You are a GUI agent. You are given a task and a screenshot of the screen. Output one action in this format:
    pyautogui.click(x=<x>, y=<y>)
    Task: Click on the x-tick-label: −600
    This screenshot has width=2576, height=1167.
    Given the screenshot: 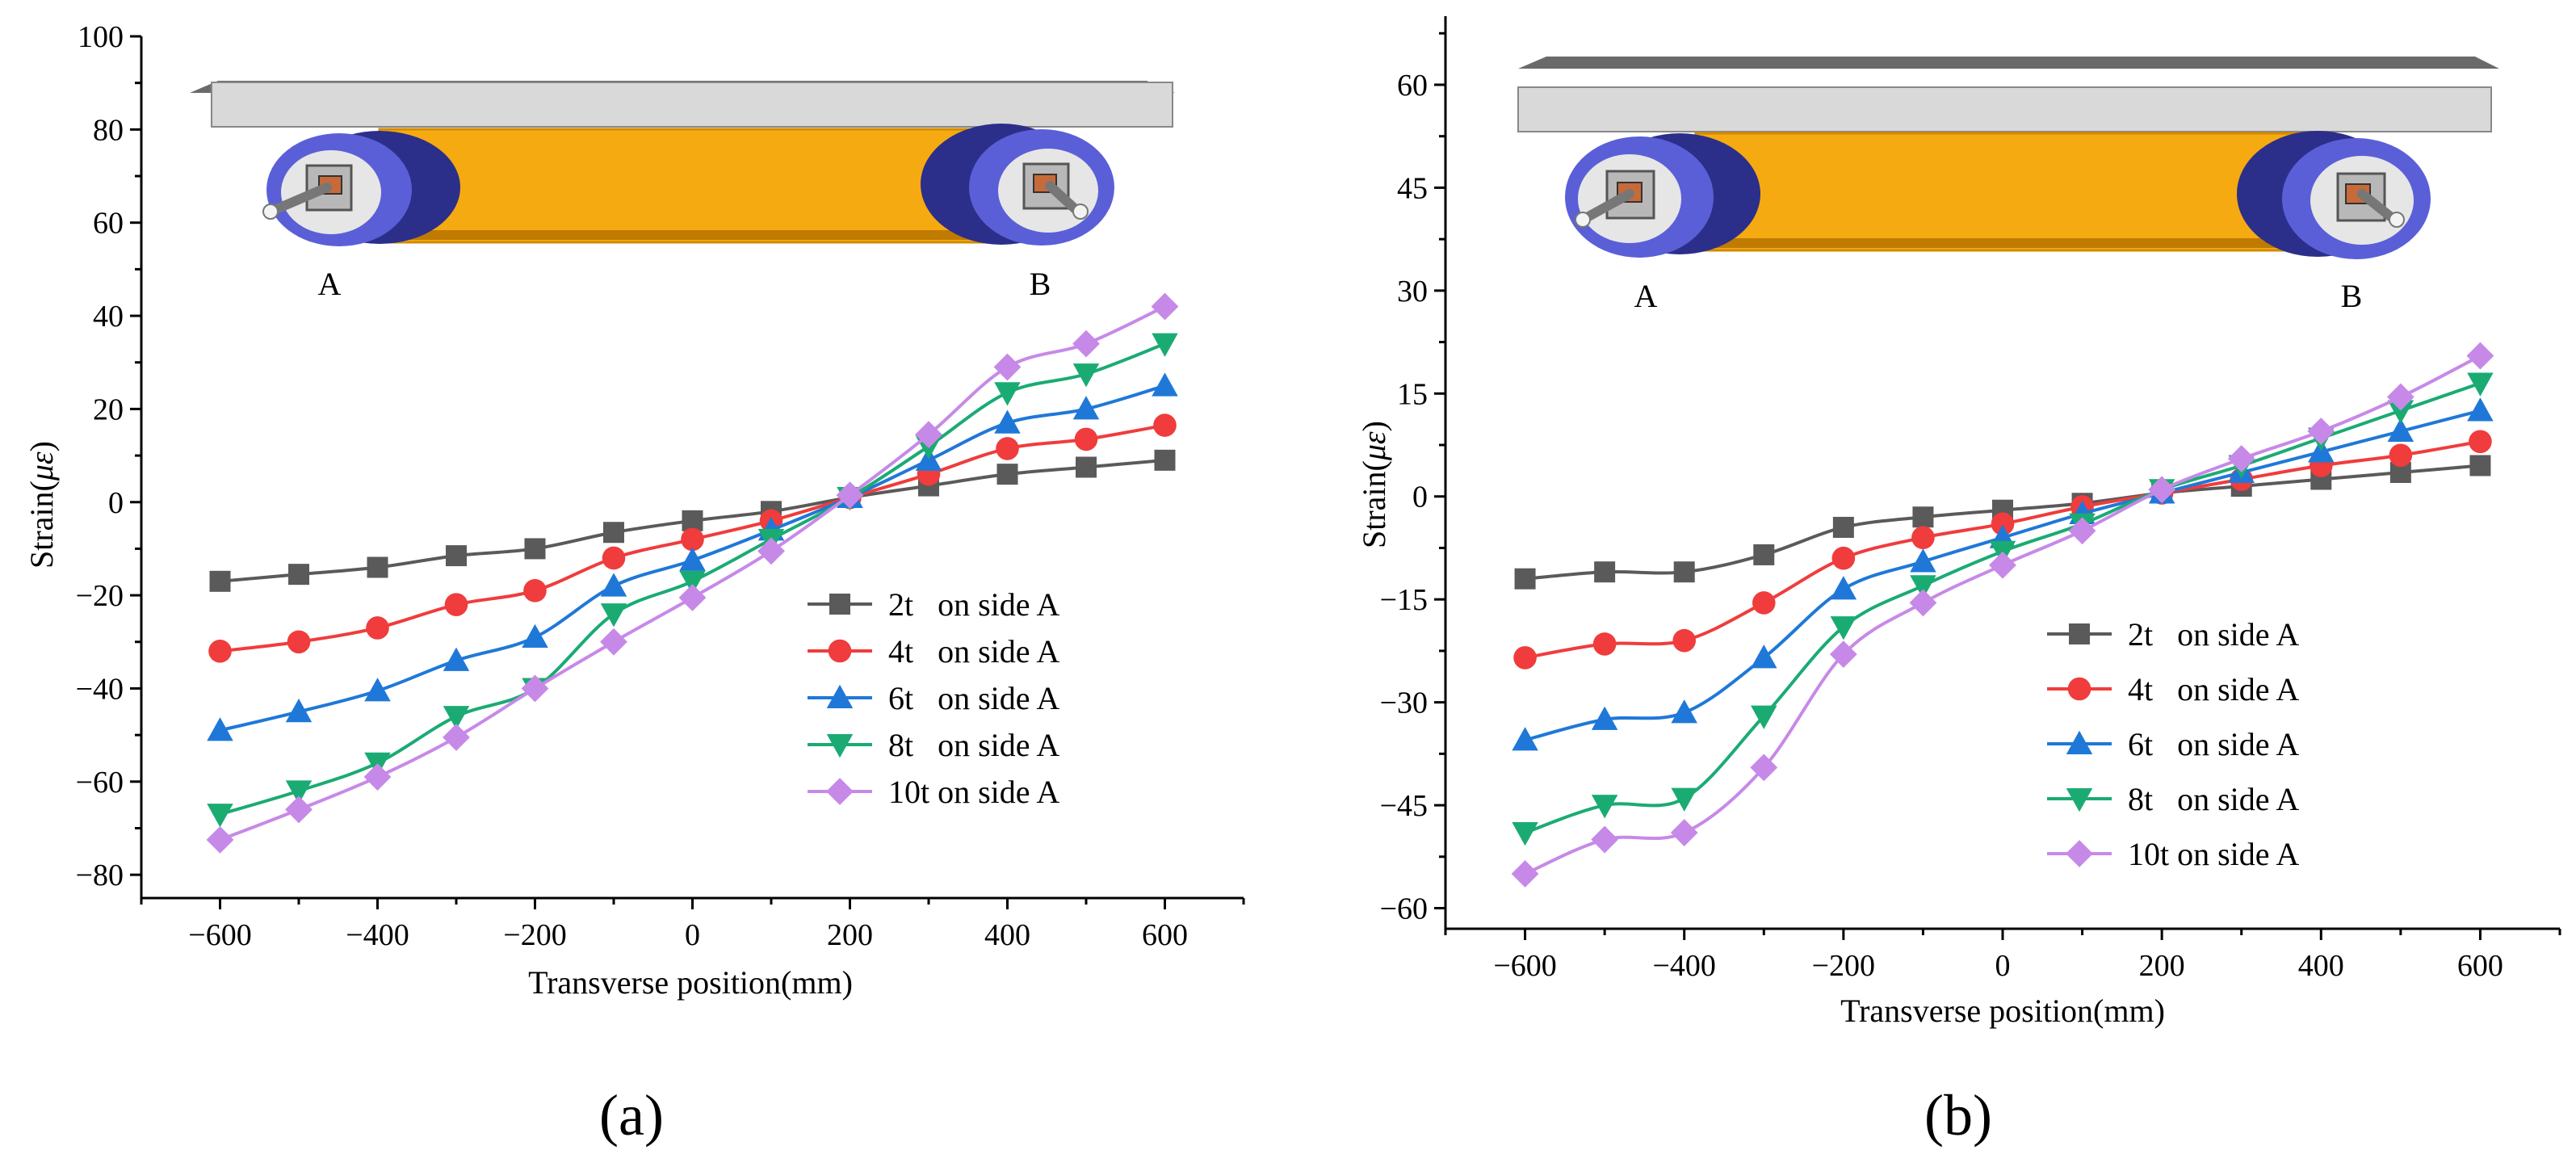 What is the action you would take?
    pyautogui.click(x=1524, y=966)
    